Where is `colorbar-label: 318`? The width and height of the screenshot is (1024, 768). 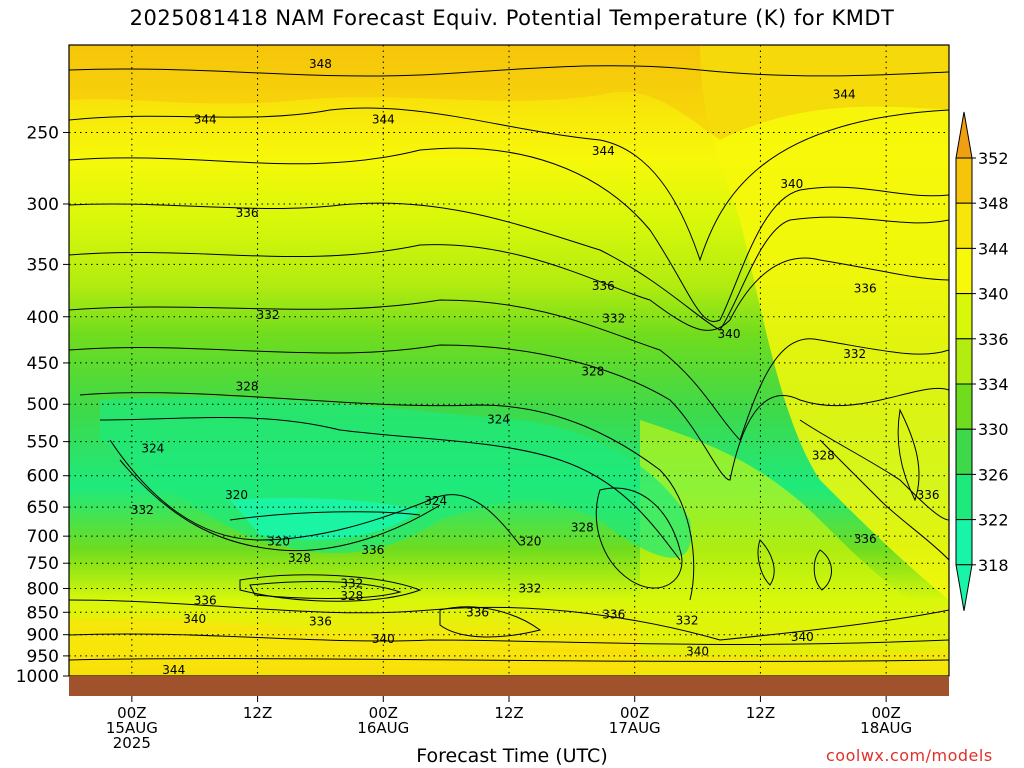 colorbar-label: 318 is located at coordinates (993, 565).